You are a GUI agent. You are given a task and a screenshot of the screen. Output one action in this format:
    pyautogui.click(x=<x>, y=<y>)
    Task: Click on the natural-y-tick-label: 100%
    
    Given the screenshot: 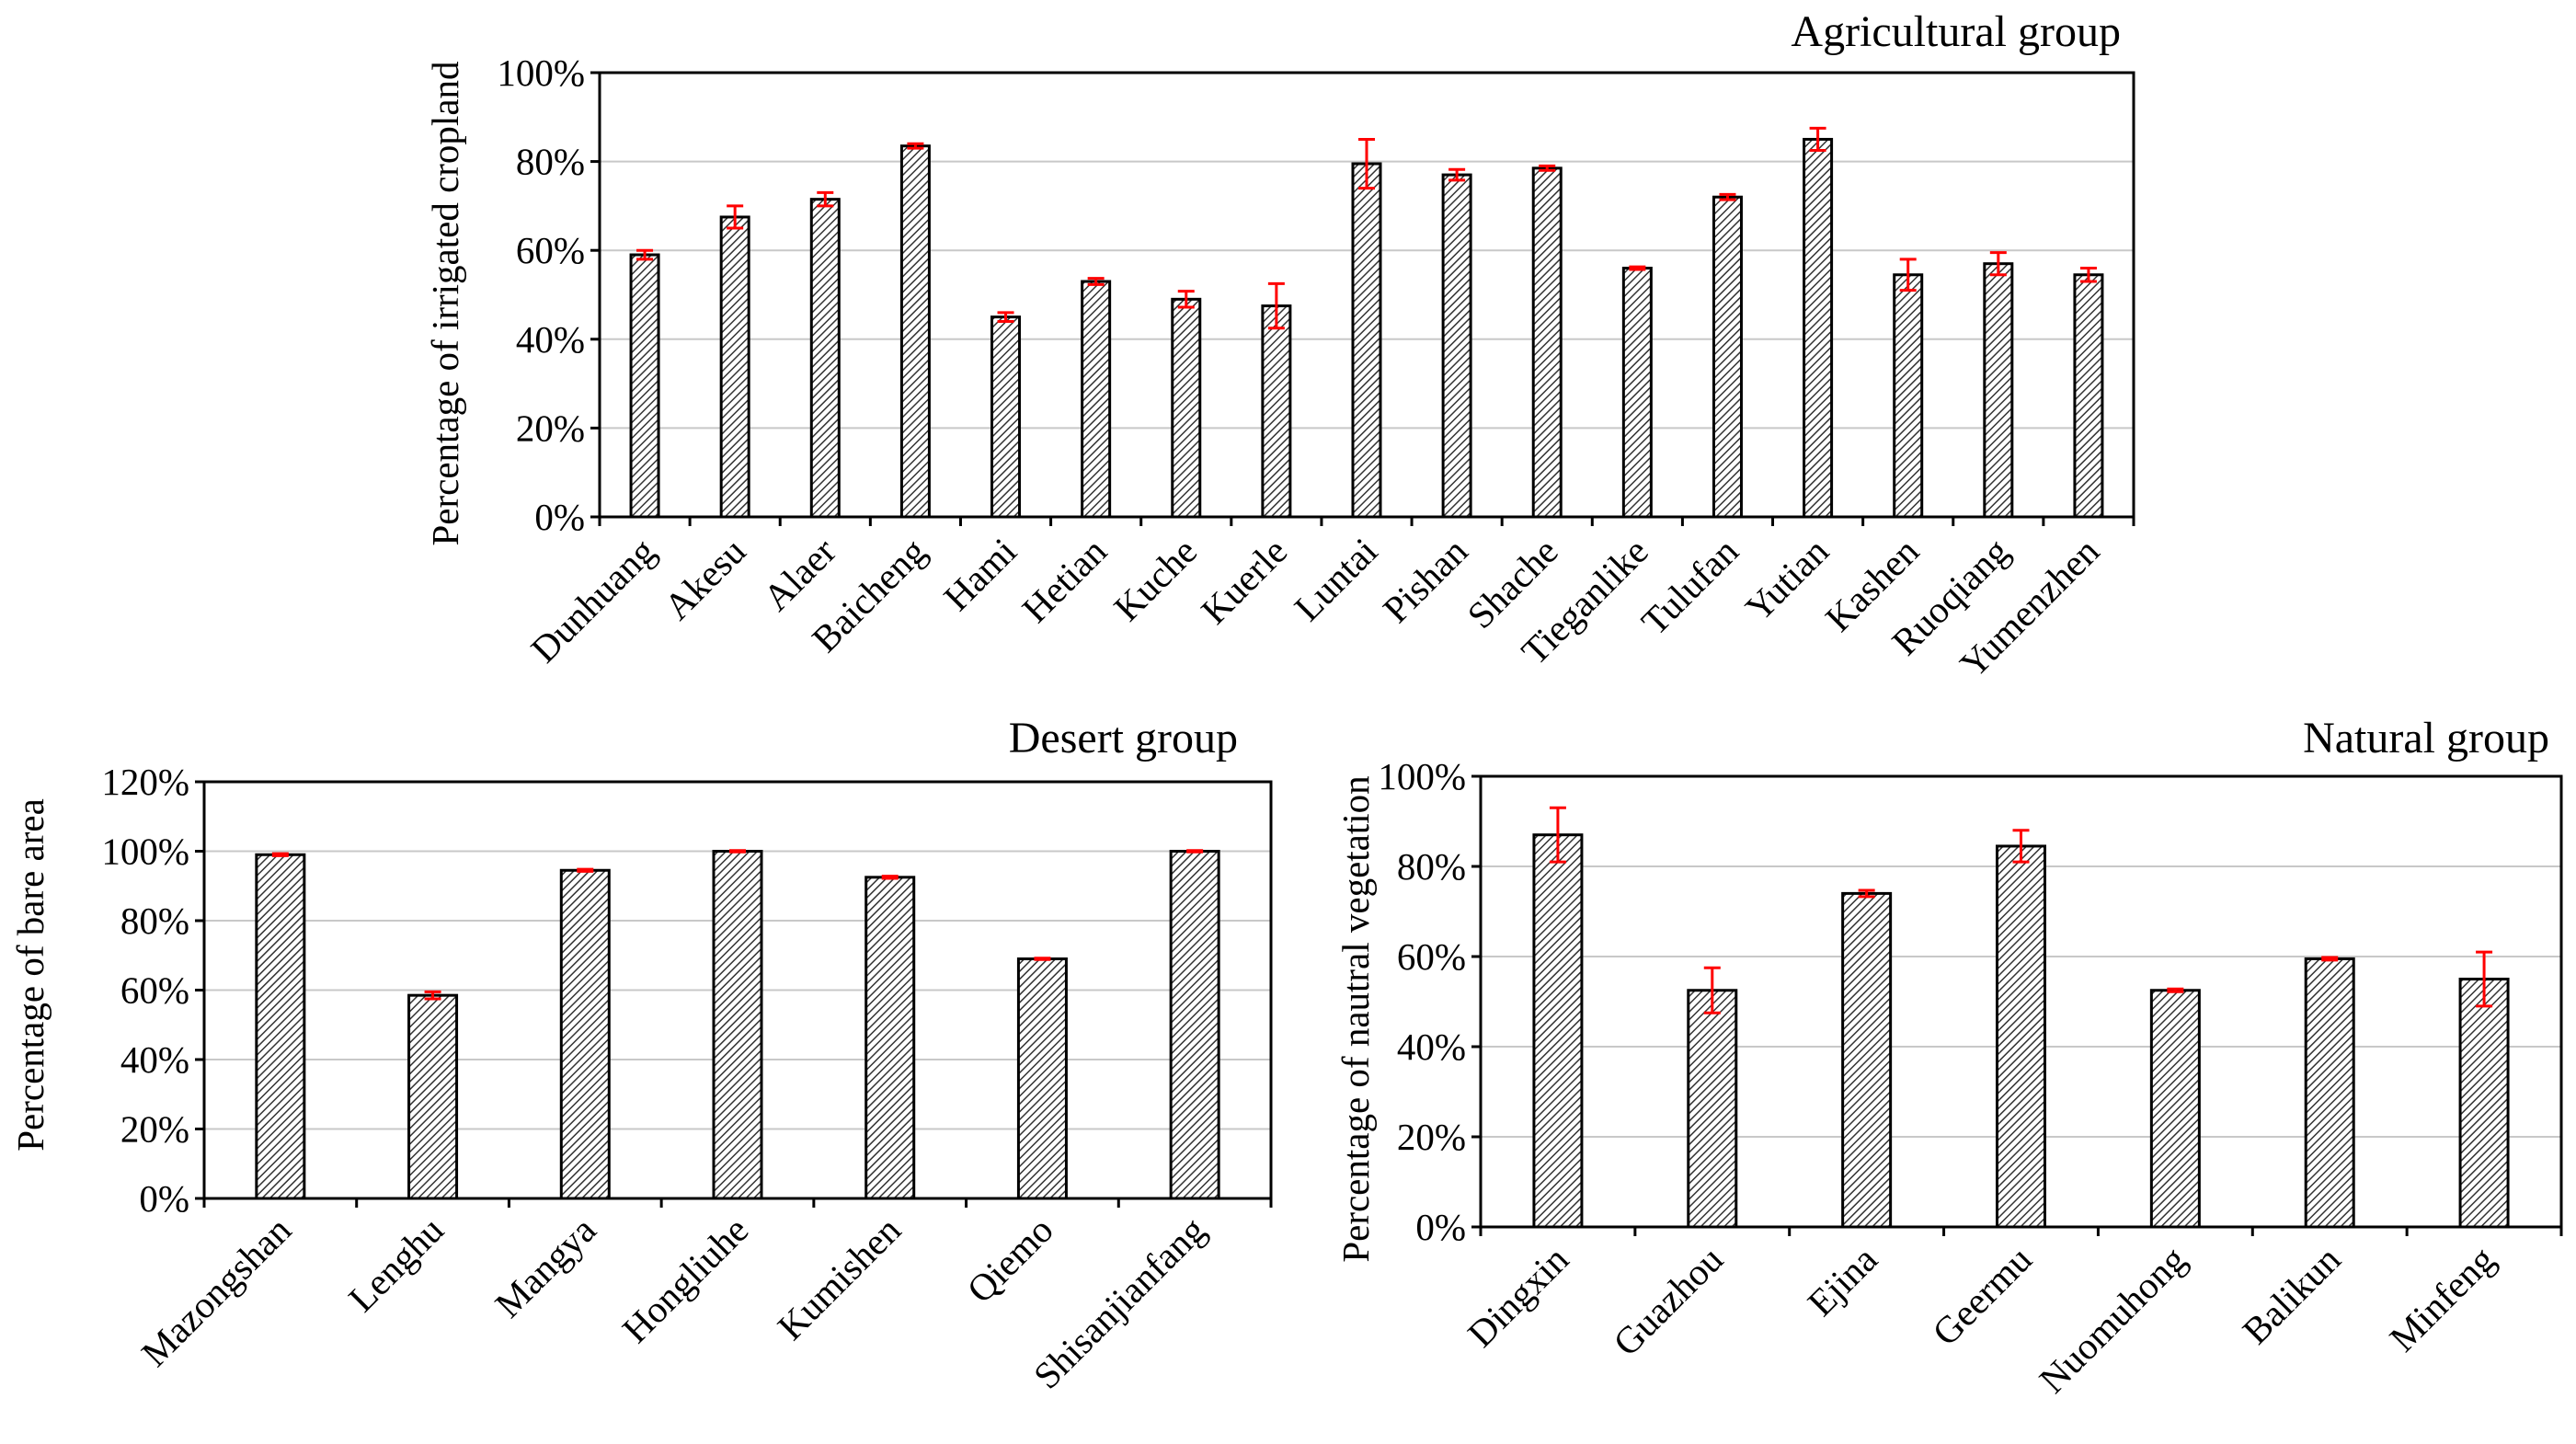 What is the action you would take?
    pyautogui.click(x=1422, y=776)
    